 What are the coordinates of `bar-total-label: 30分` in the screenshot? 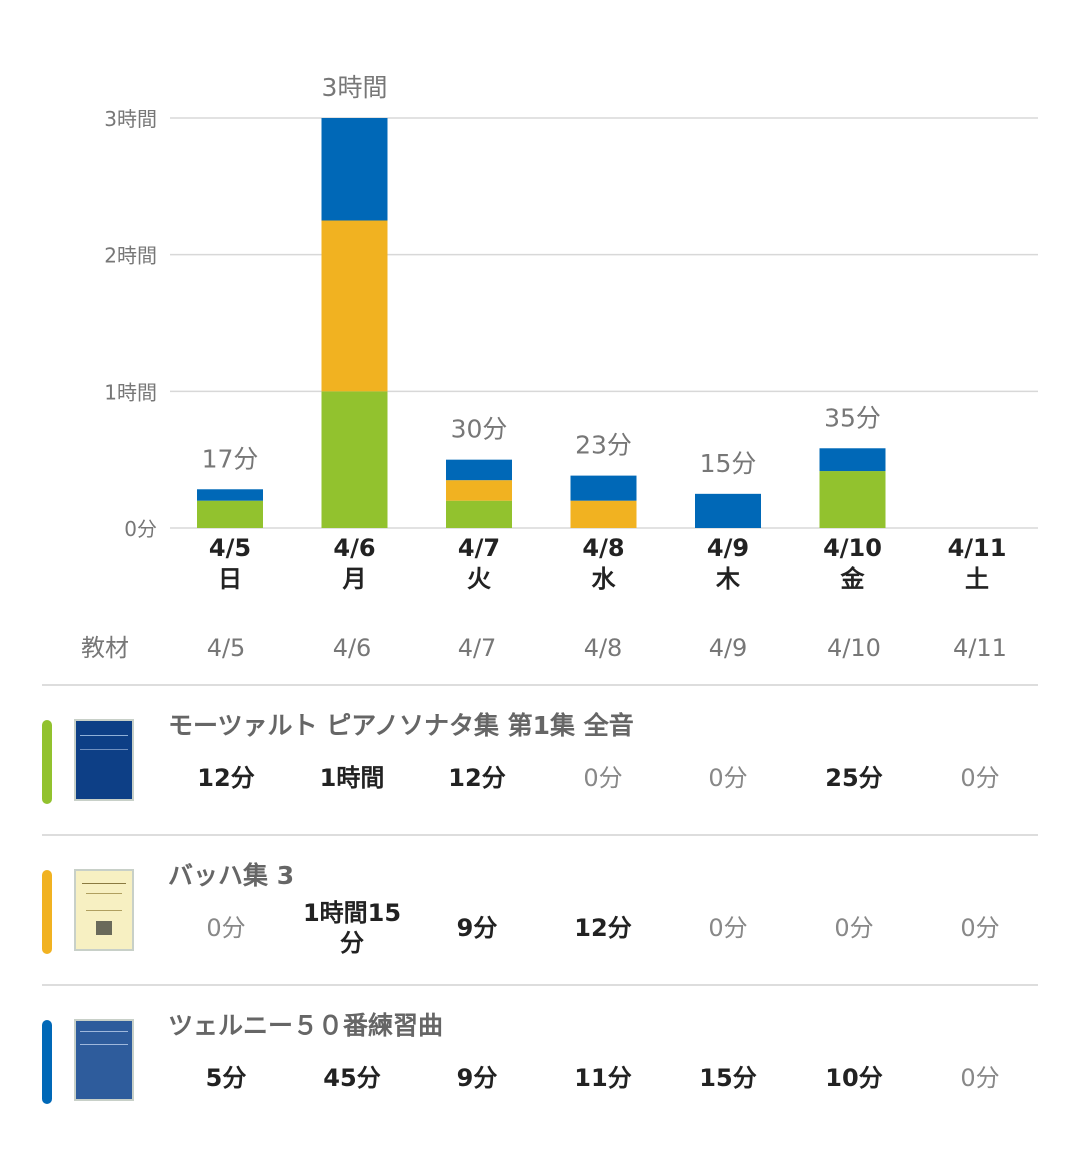 It's located at (479, 429).